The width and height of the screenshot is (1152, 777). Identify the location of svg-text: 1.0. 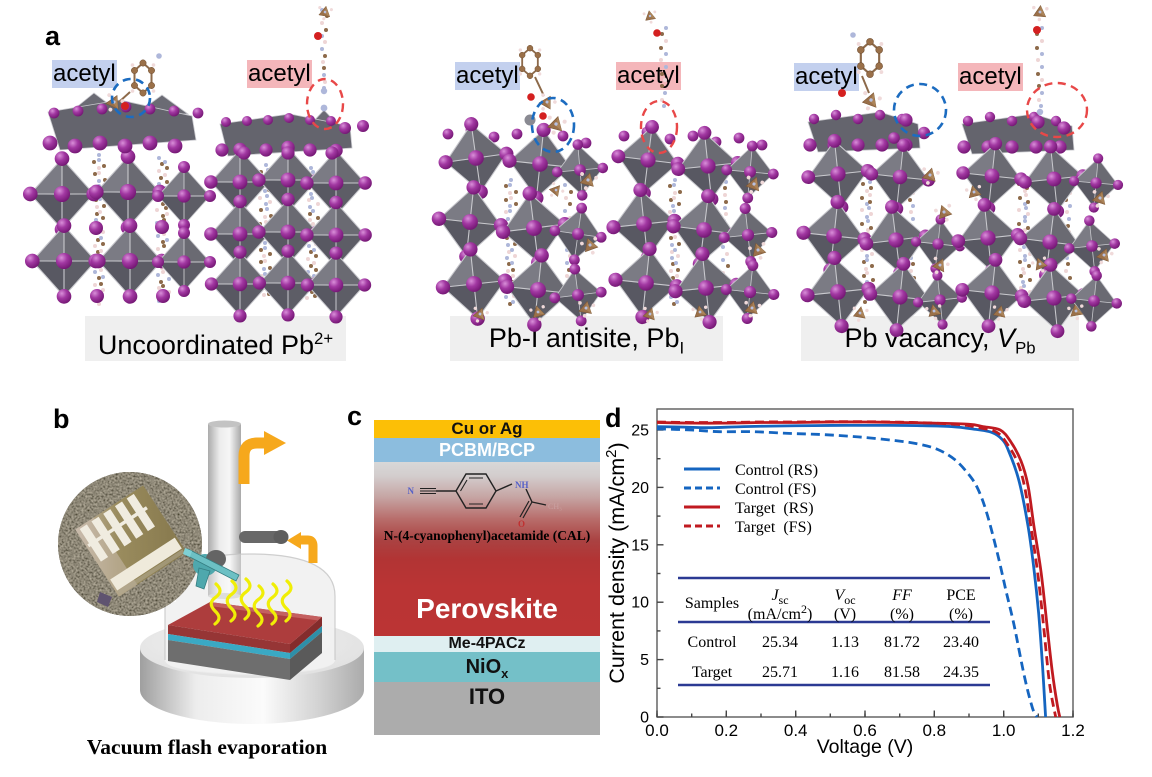
(1004, 730).